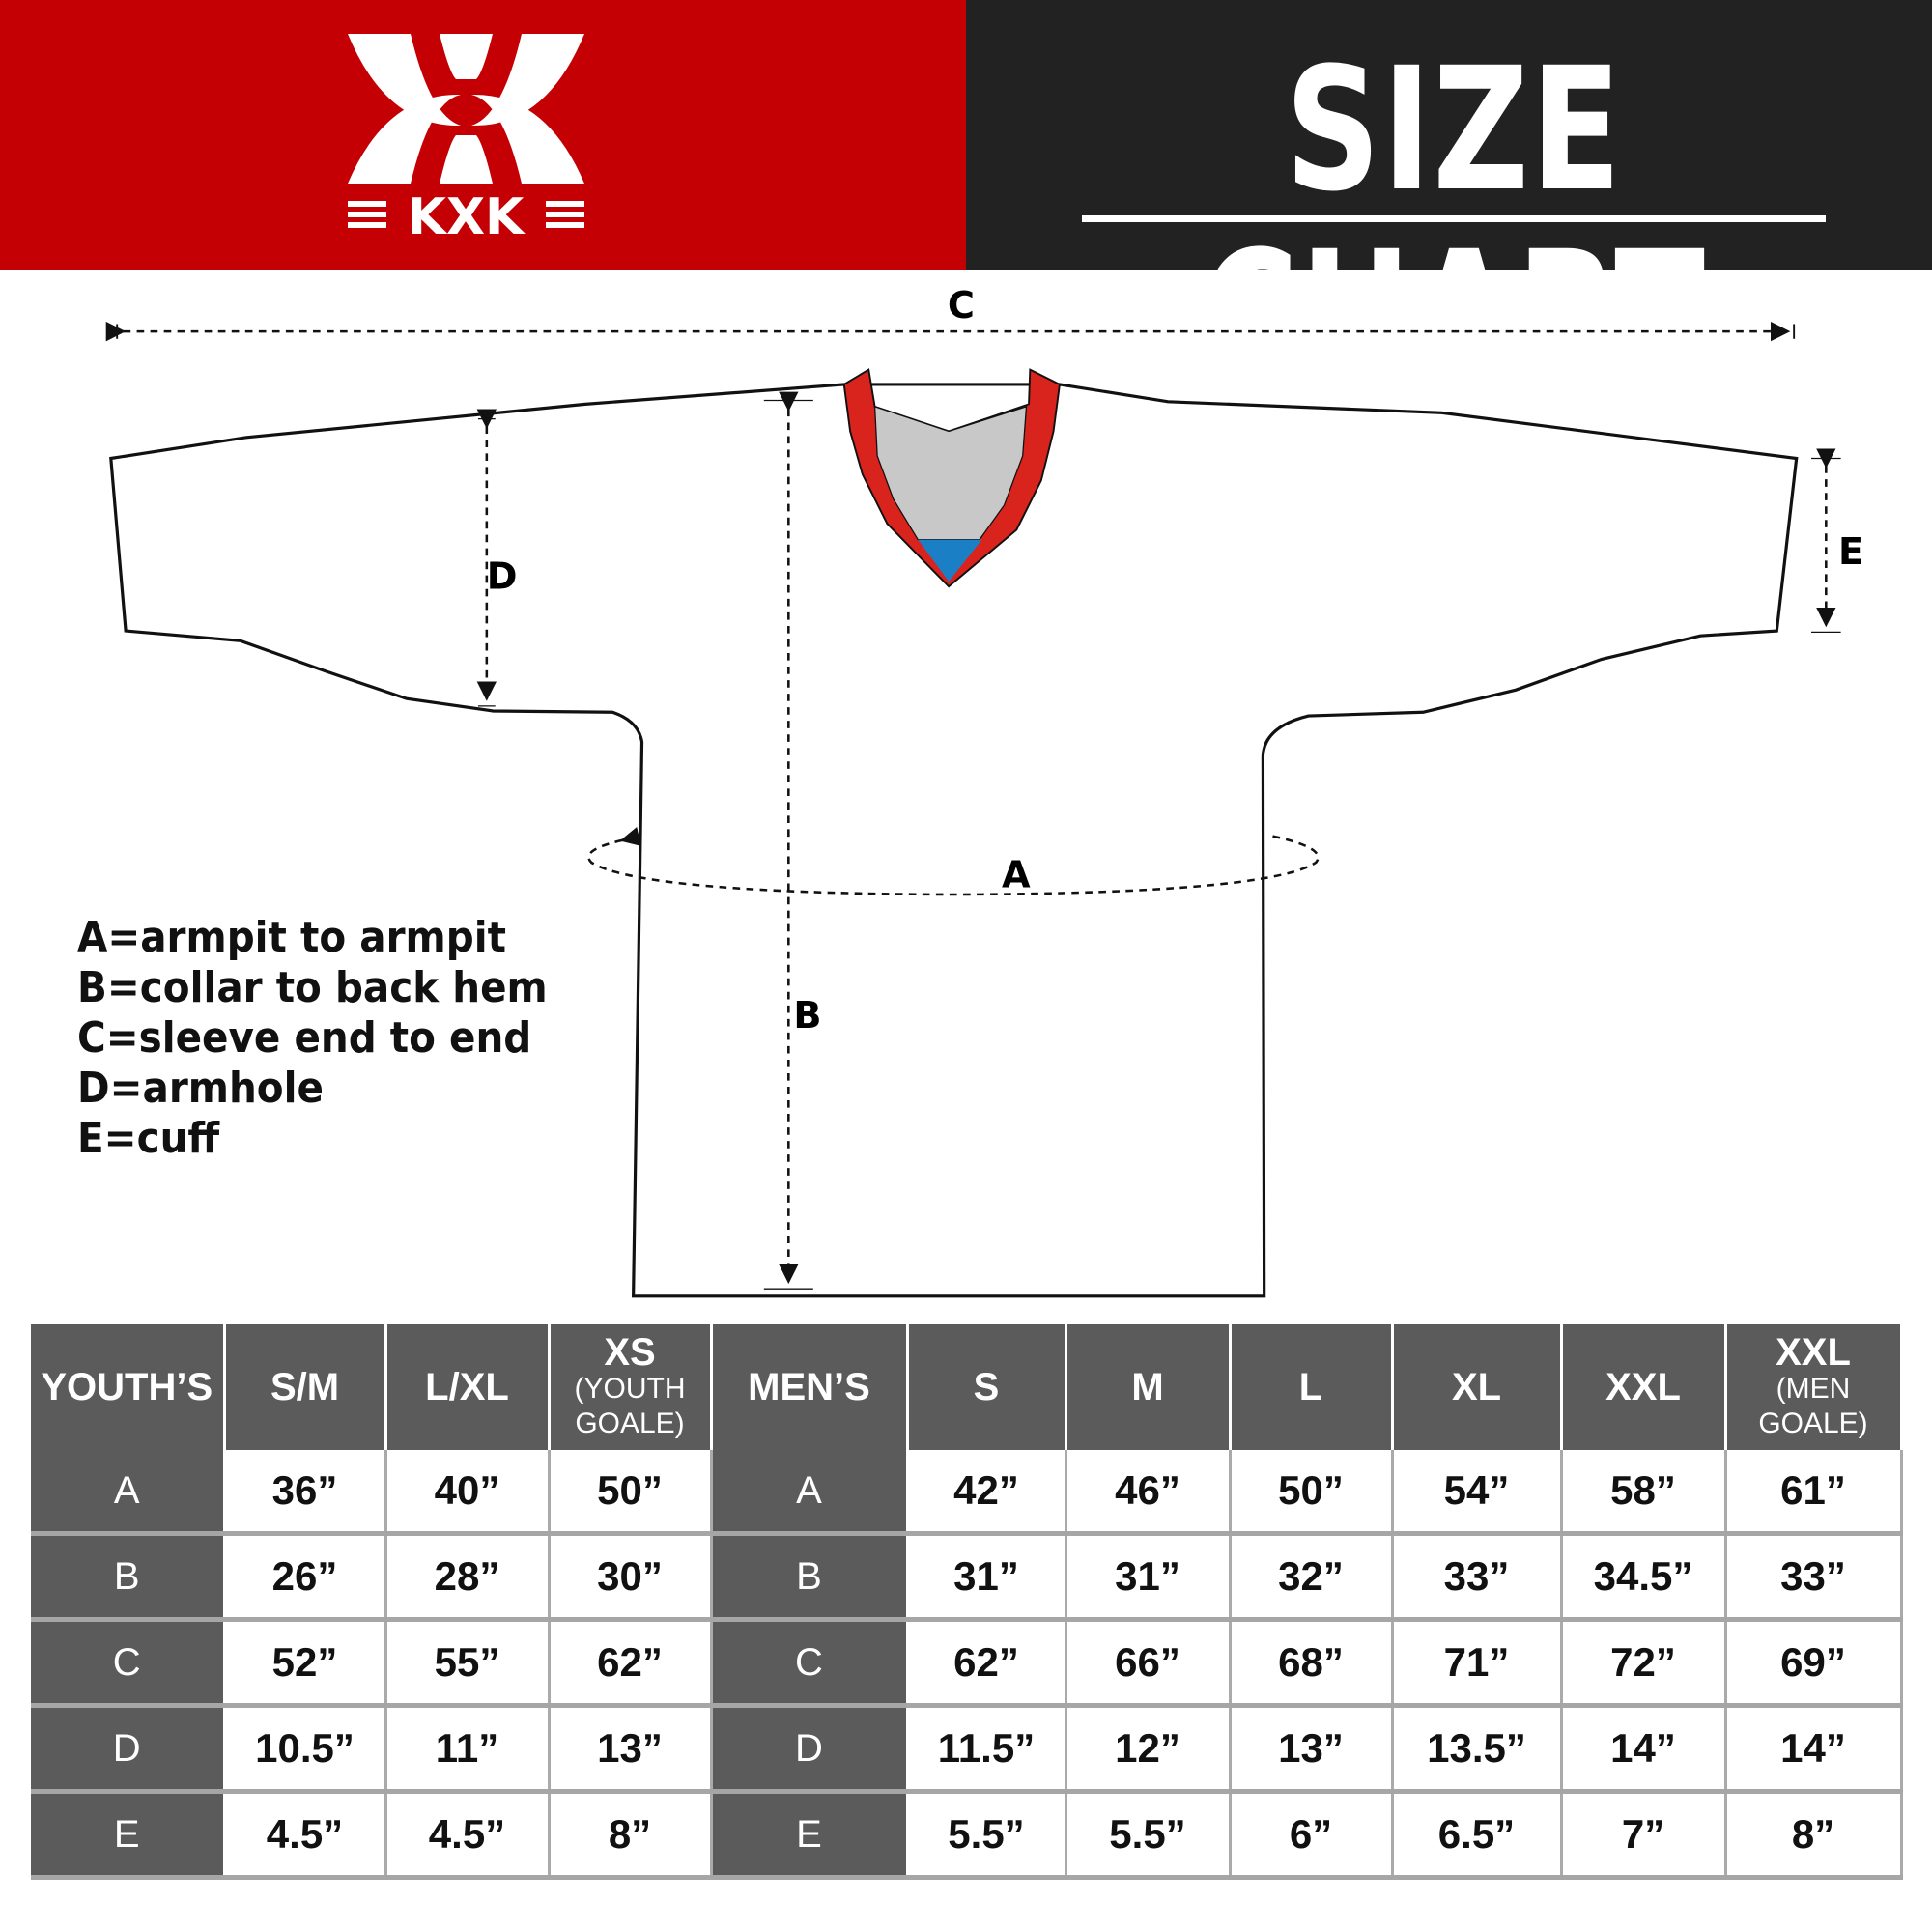 Image resolution: width=1932 pixels, height=1932 pixels. What do you see at coordinates (1454, 218) in the screenshot?
I see `title-underline` at bounding box center [1454, 218].